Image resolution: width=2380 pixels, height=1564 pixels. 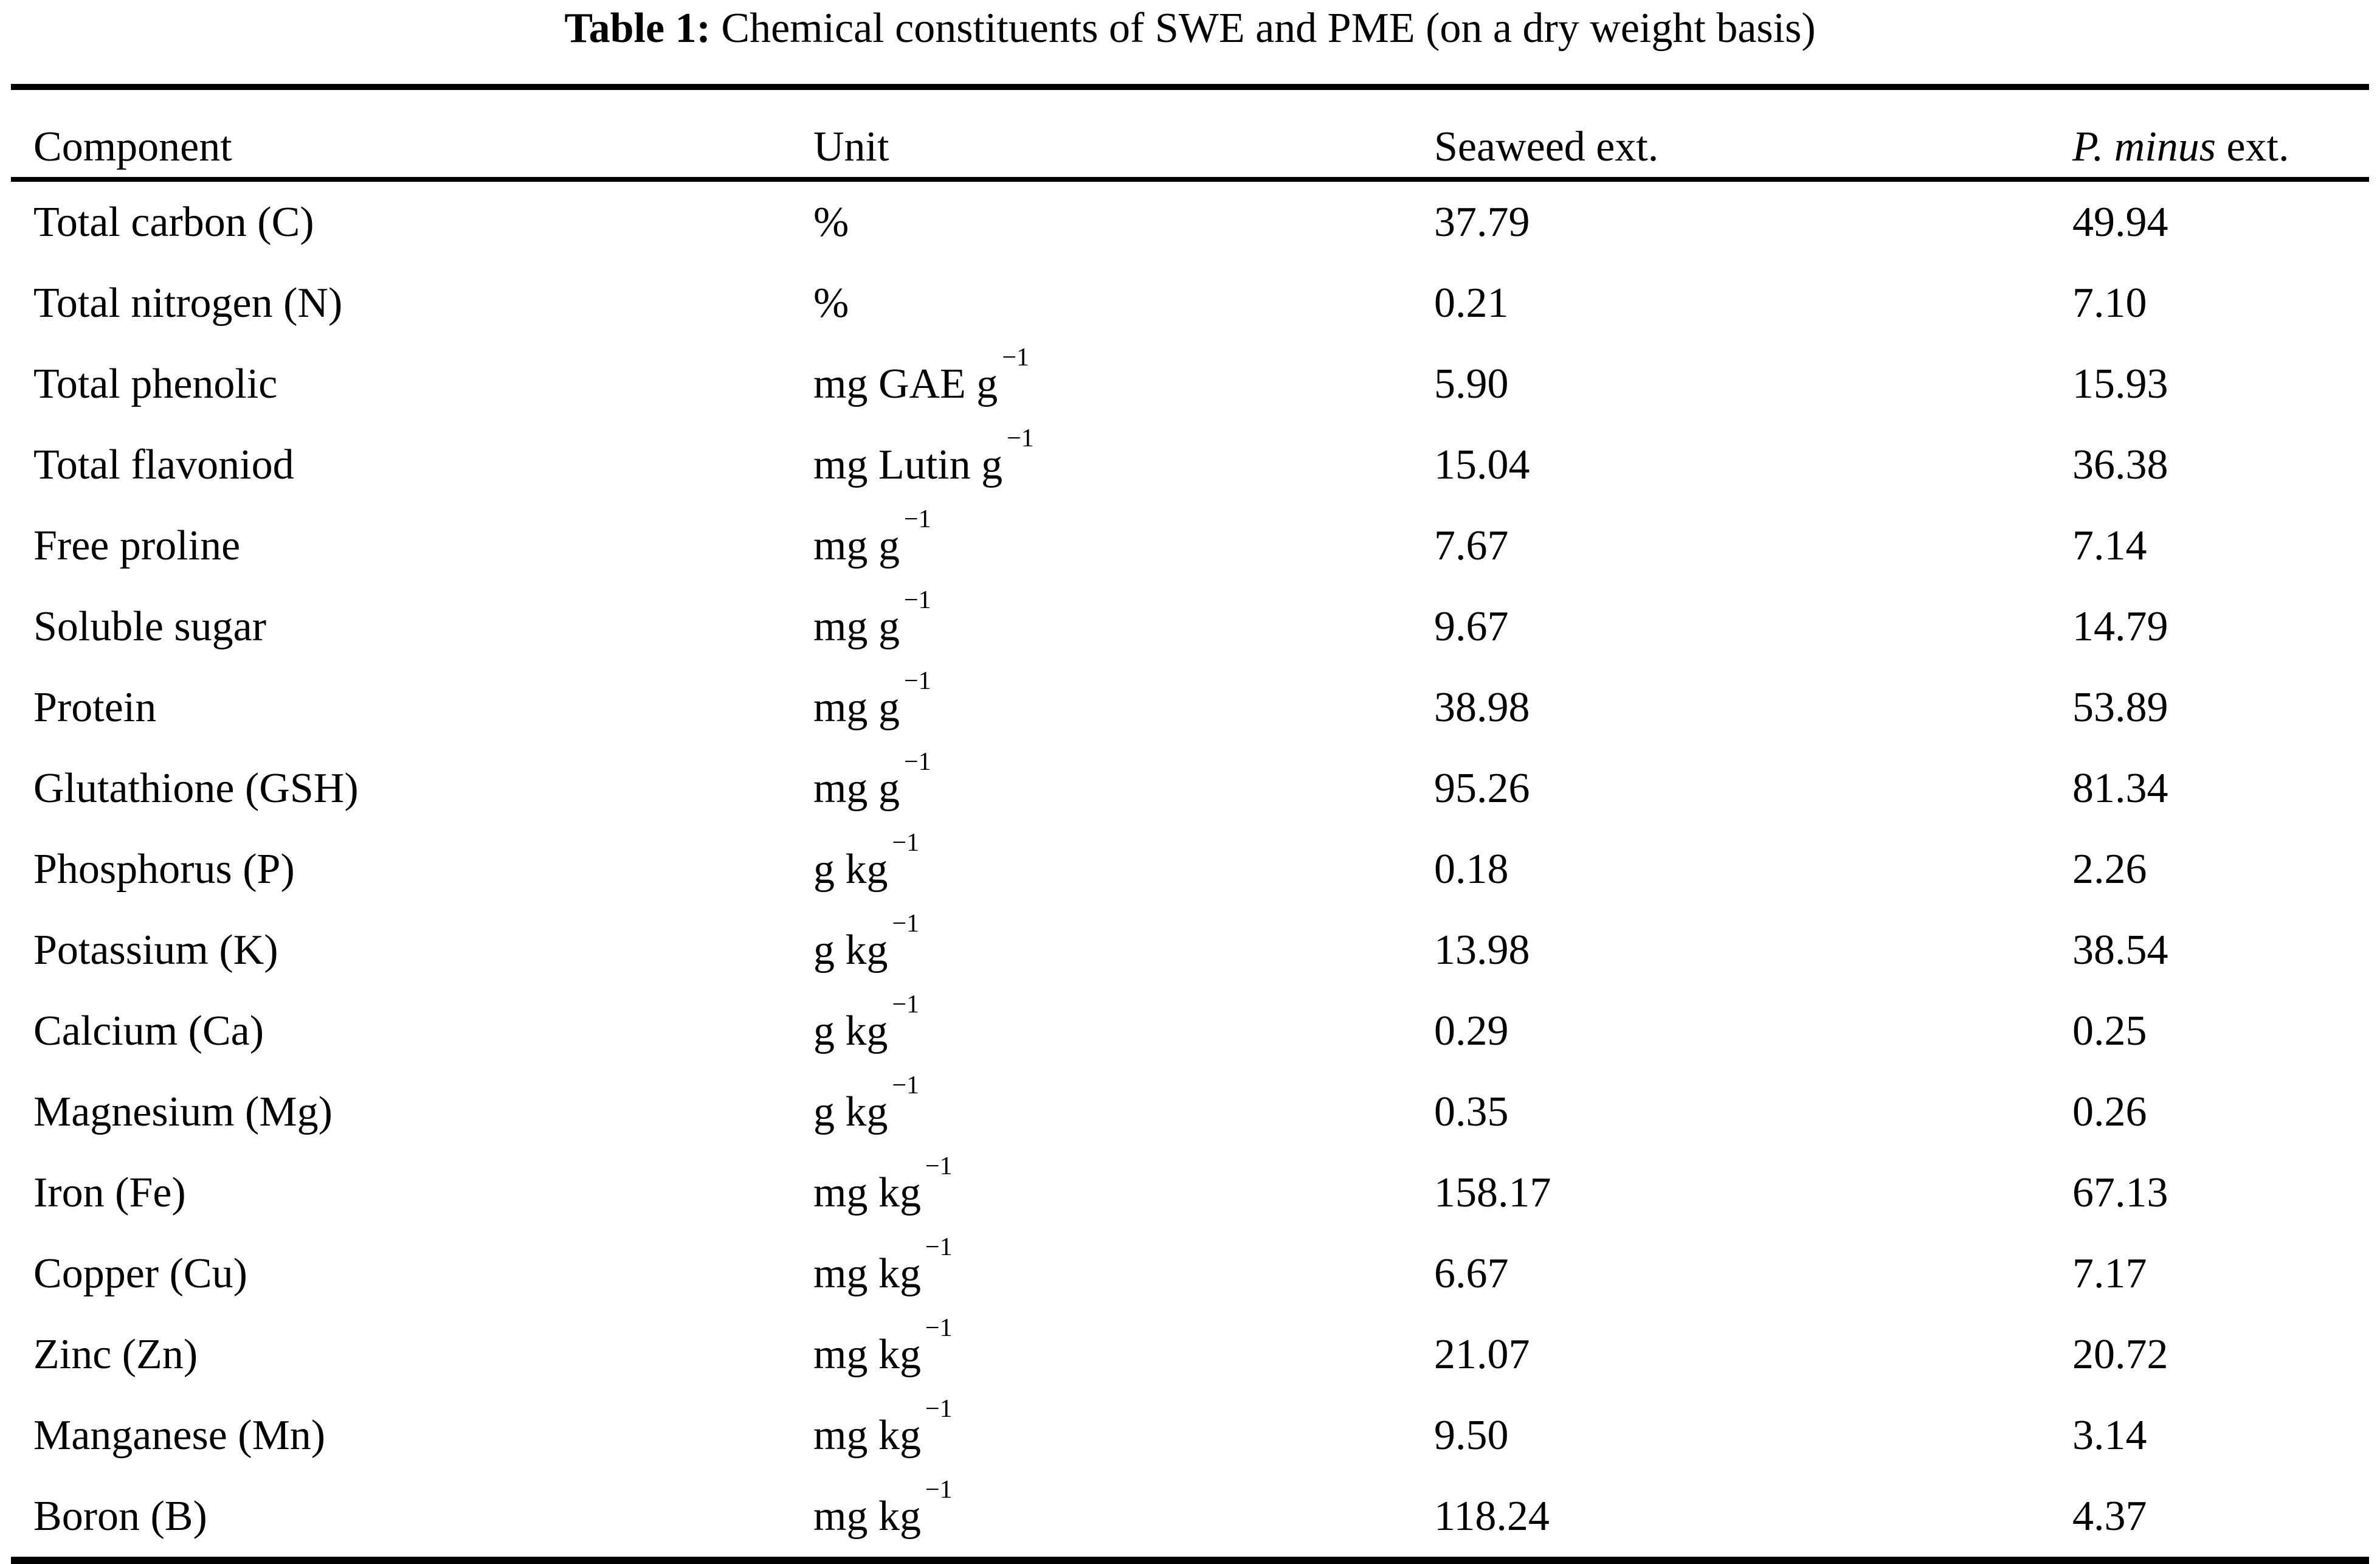 I want to click on component-cell: Copper (Cu), so click(x=412, y=1273).